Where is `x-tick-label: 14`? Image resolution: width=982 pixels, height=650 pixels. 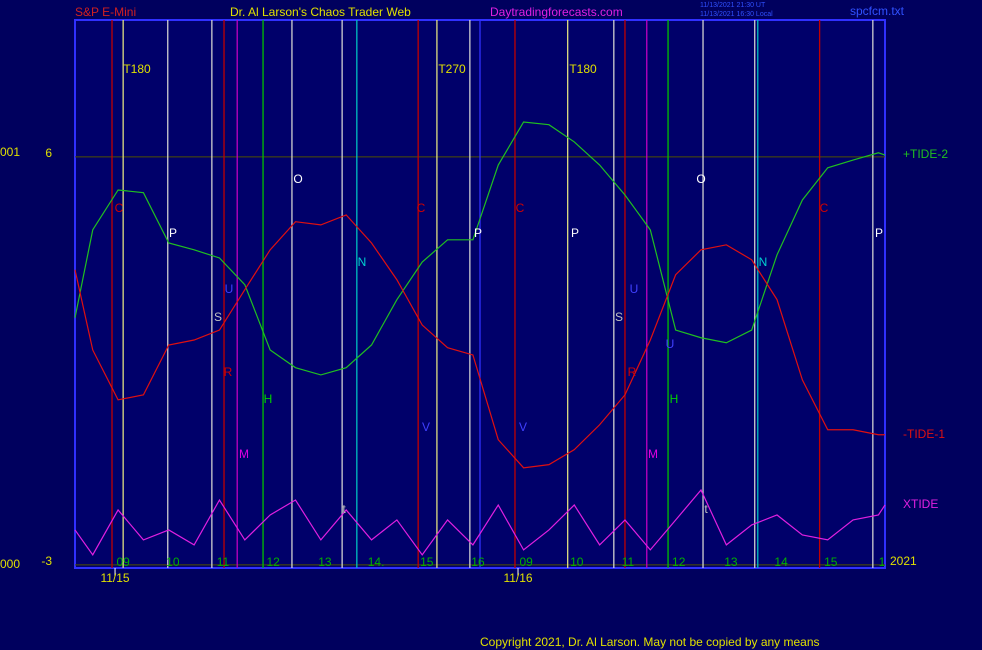 x-tick-label: 14 is located at coordinates (781, 562).